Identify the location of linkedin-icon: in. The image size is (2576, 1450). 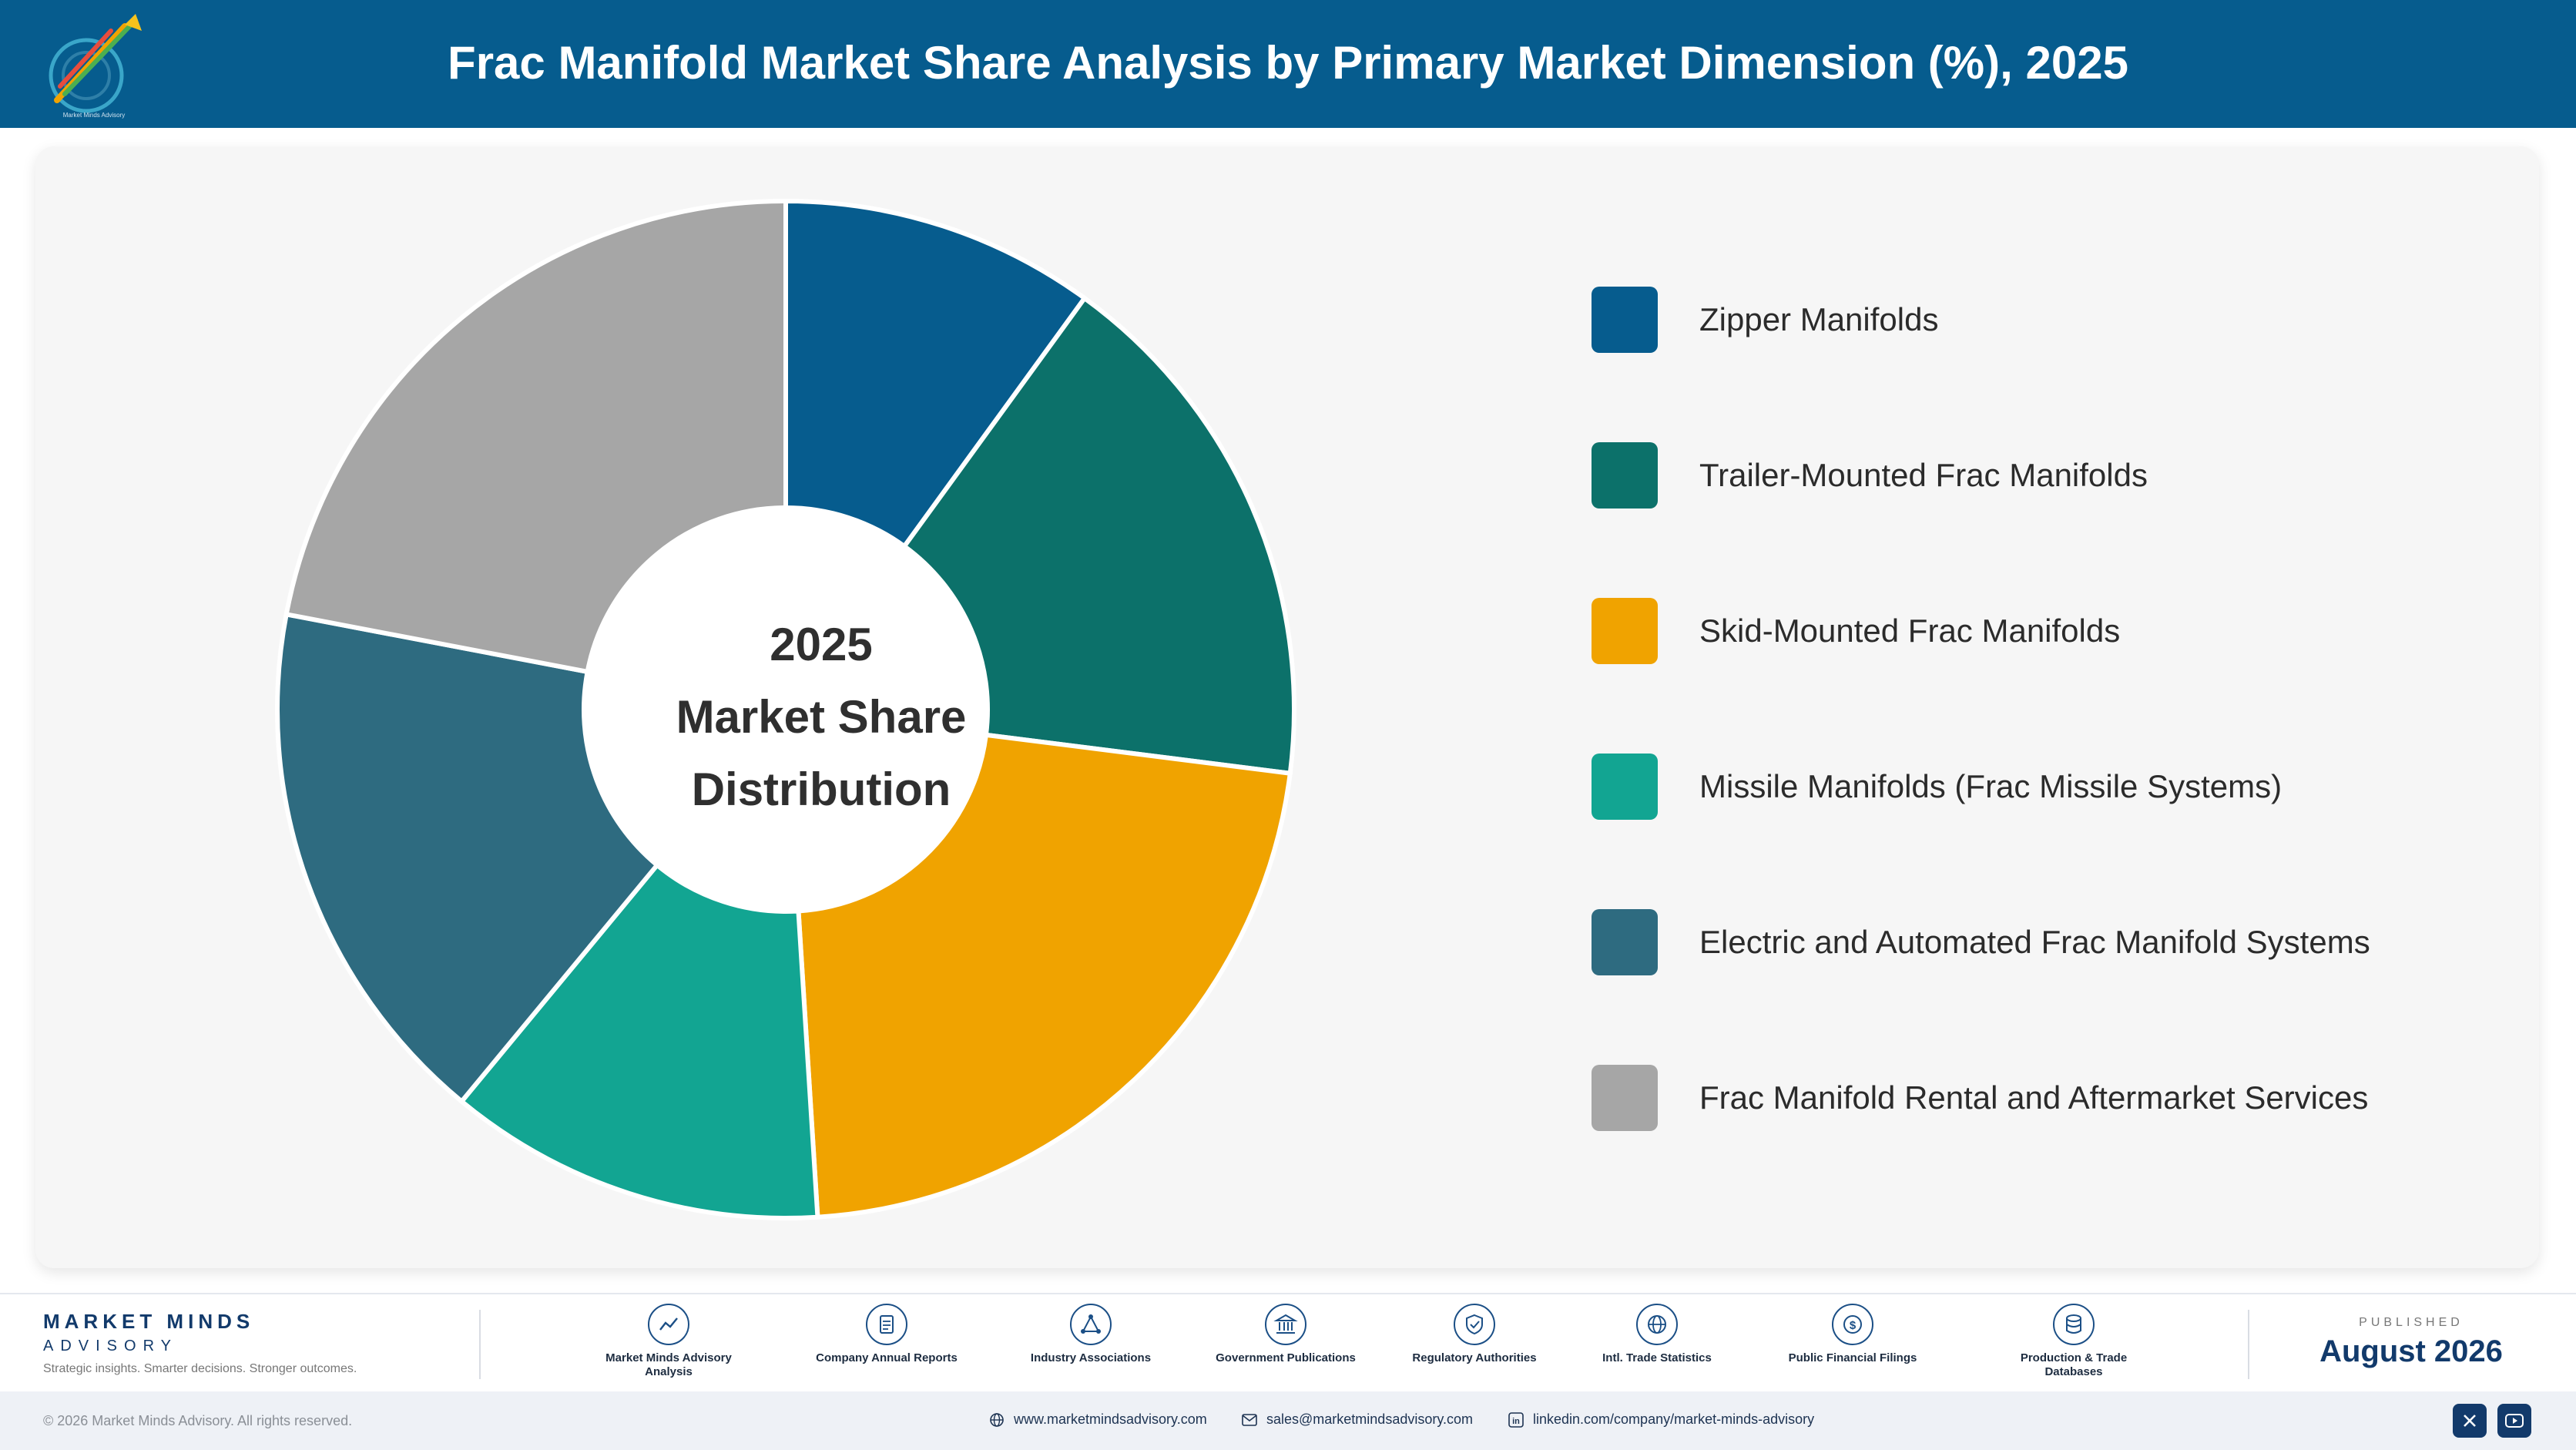
(1516, 1419).